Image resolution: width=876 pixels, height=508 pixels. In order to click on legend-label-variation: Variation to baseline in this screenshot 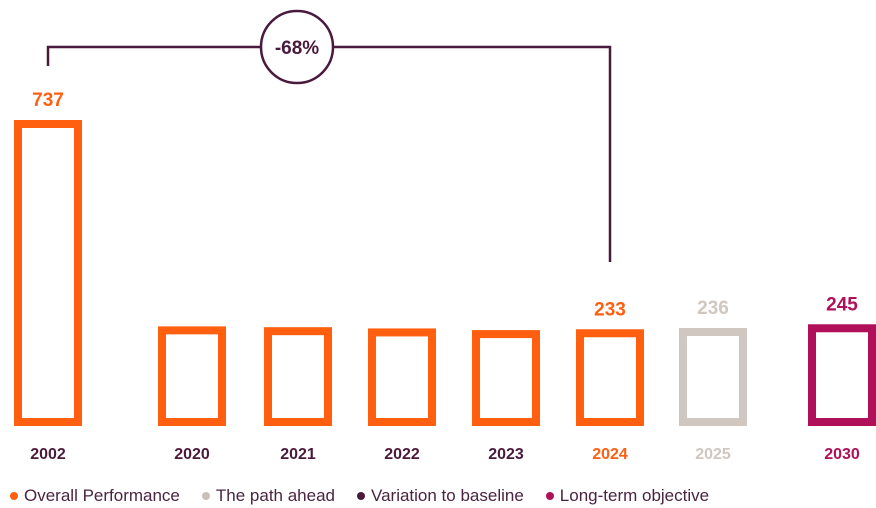, I will do `click(447, 495)`.